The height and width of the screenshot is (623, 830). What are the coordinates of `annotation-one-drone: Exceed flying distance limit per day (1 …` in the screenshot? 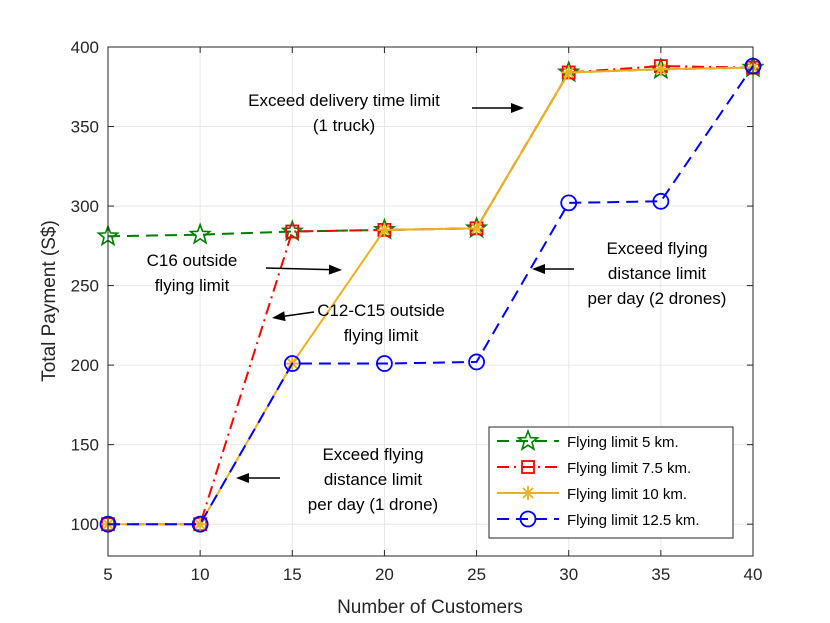 It's located at (373, 479).